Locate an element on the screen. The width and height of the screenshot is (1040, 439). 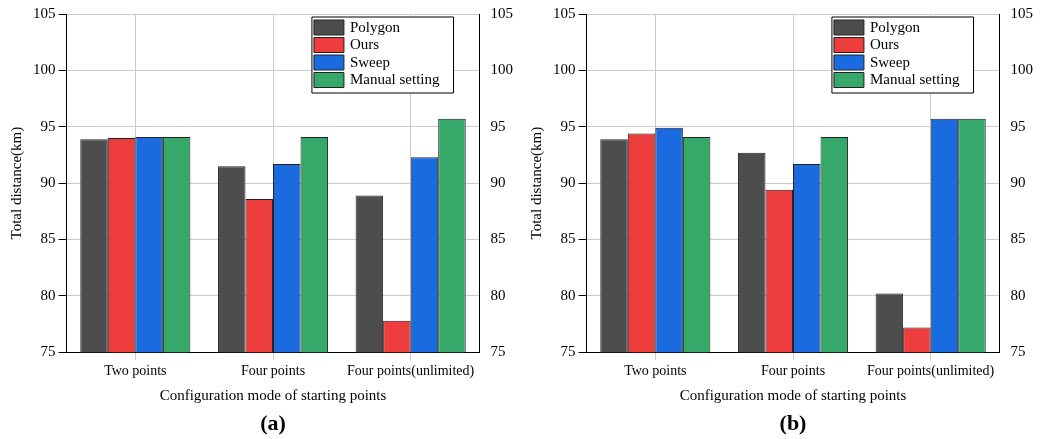
text: (a) is located at coordinates (273, 422).